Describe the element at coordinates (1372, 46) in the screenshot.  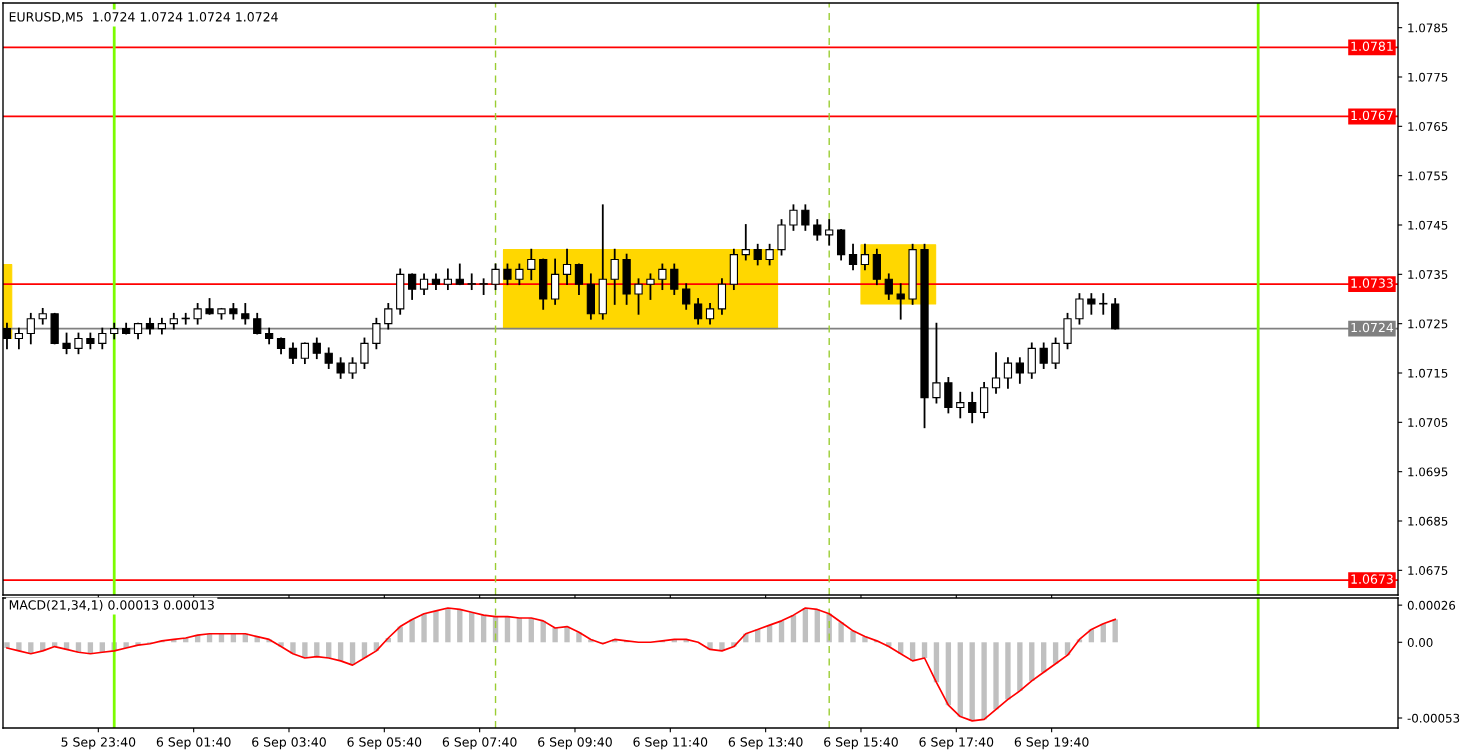
I see `ref-line-label: 1.0781` at that location.